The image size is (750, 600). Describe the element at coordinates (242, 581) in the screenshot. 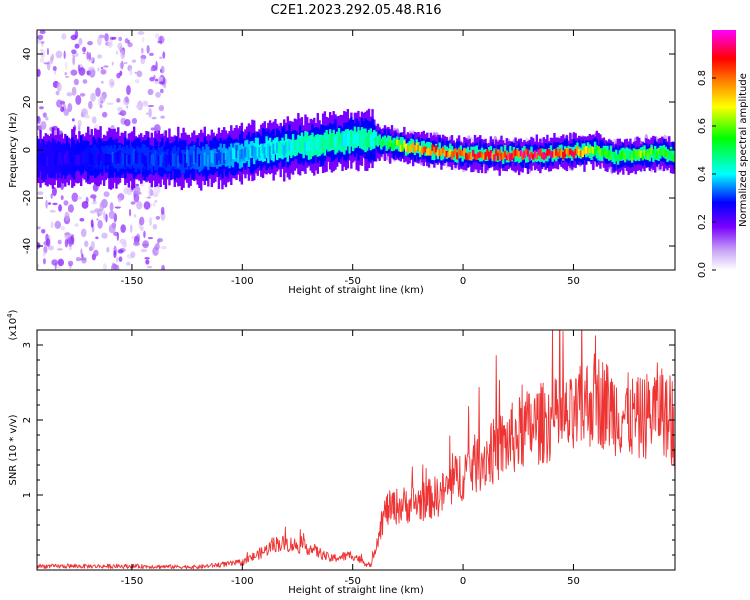

I see `snr-xtick-label: -100` at that location.